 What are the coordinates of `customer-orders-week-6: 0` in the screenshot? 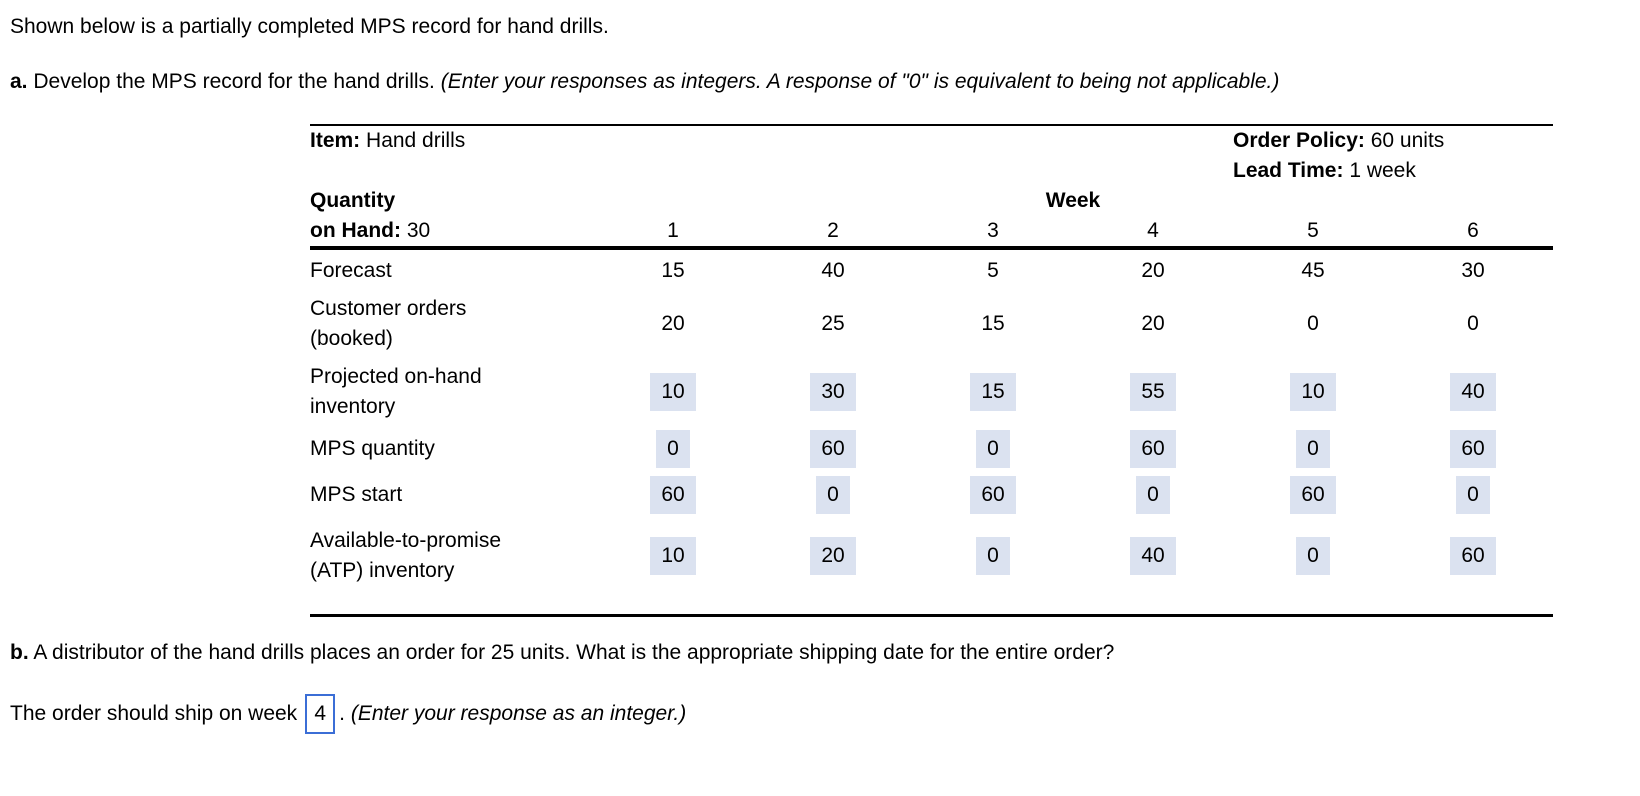 It's located at (1473, 324).